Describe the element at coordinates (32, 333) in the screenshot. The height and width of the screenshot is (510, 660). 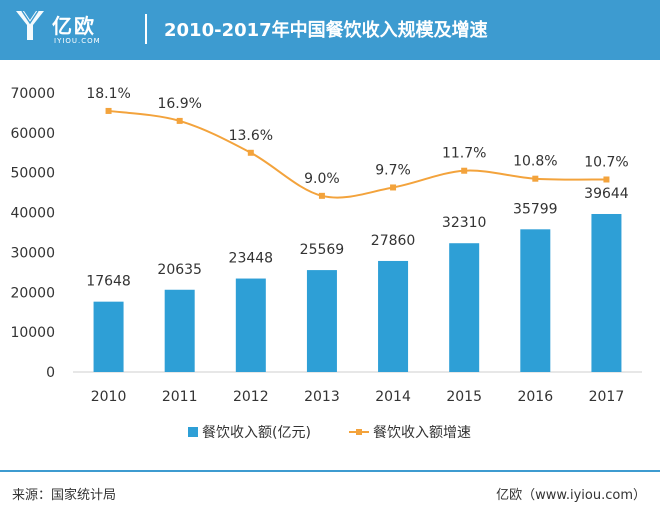
I see `y-tick-label: 10000` at that location.